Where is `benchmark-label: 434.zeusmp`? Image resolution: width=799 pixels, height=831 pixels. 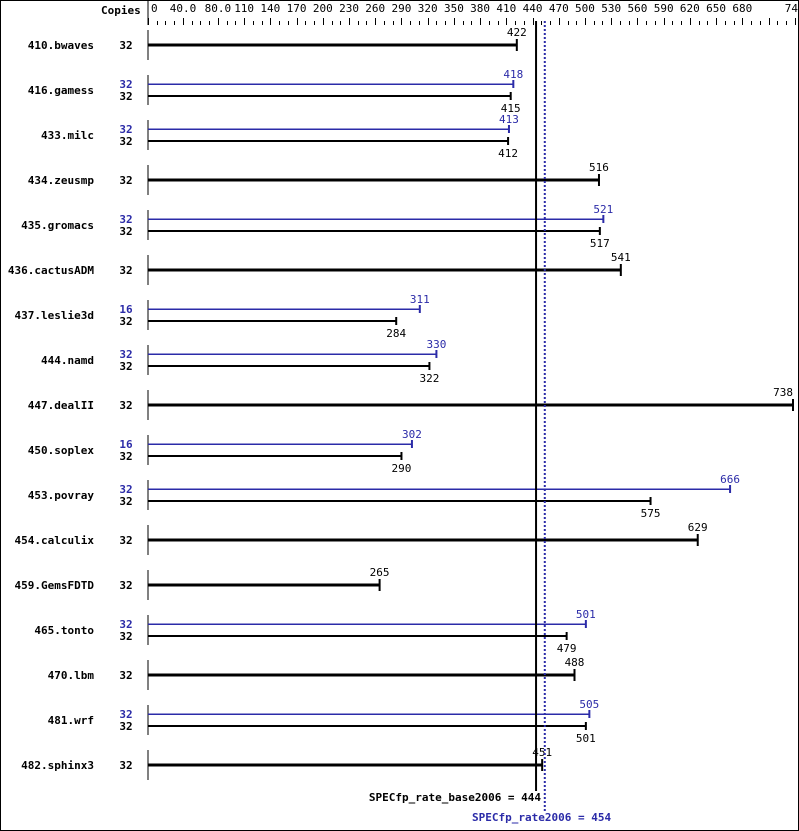 benchmark-label: 434.zeusmp is located at coordinates (61, 180).